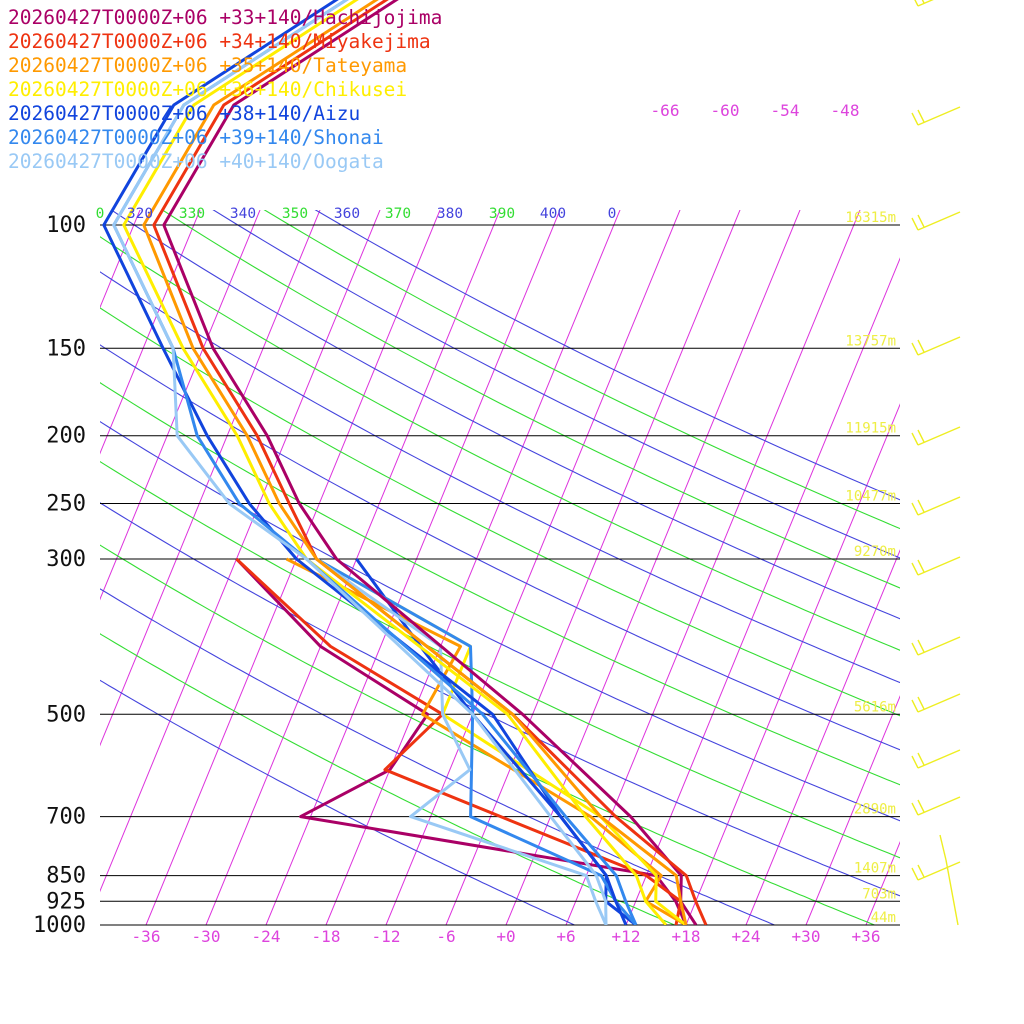 The height and width of the screenshot is (1024, 1024). I want to click on pressure-label: 500, so click(66, 714).